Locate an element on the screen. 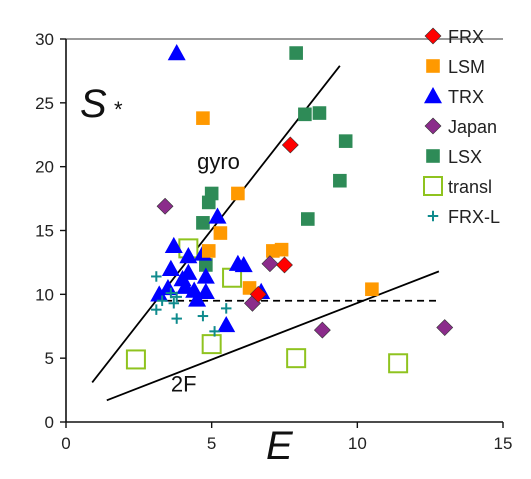  y-tick-label: 30 is located at coordinates (44, 39).